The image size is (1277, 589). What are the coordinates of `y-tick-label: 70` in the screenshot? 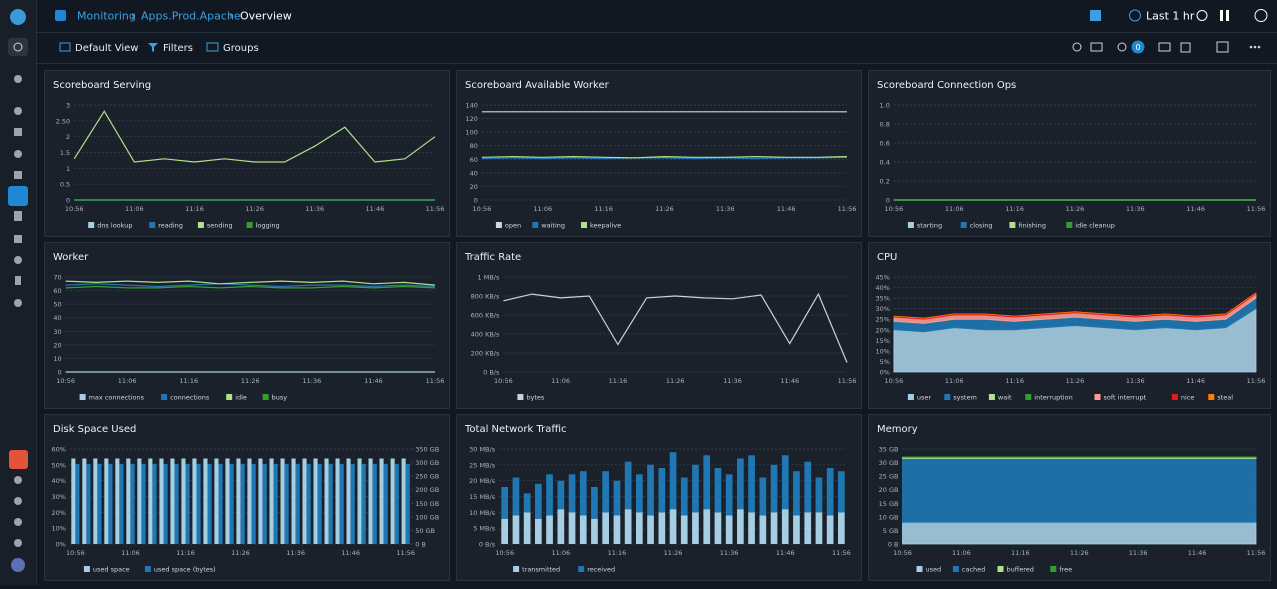 It's located at (57, 278).